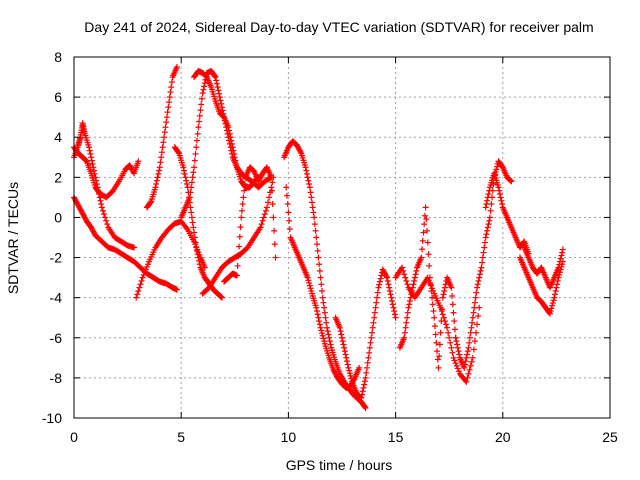  I want to click on x-axis-label: GPS time / hours, so click(339, 465).